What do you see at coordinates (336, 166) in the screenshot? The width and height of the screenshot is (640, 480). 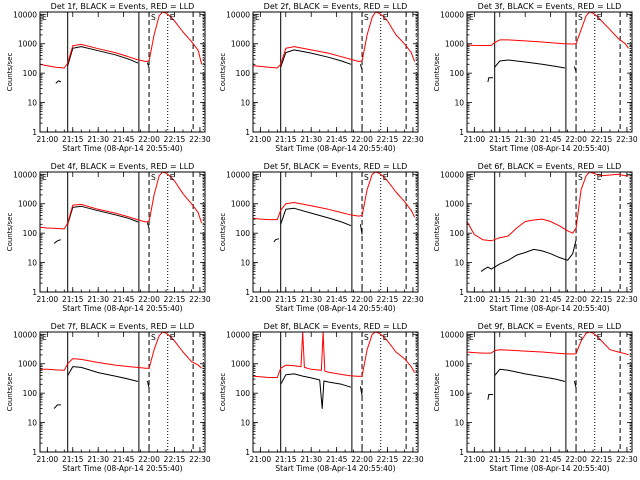 I see `panel-title: Det 5f, BLACK = Events, RED = LLD` at bounding box center [336, 166].